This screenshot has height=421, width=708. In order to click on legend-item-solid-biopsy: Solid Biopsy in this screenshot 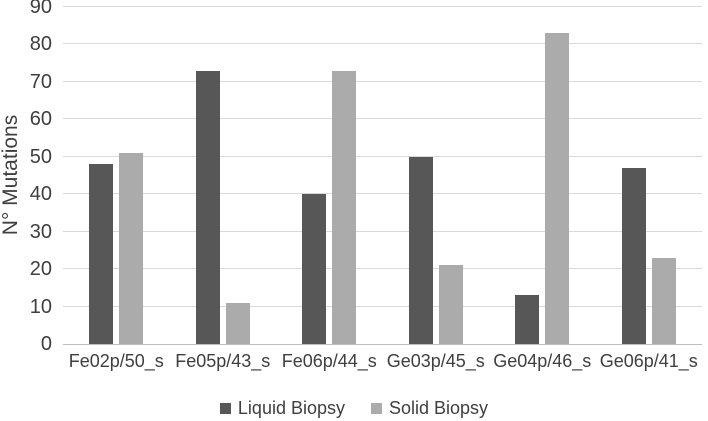, I will do `click(429, 408)`.